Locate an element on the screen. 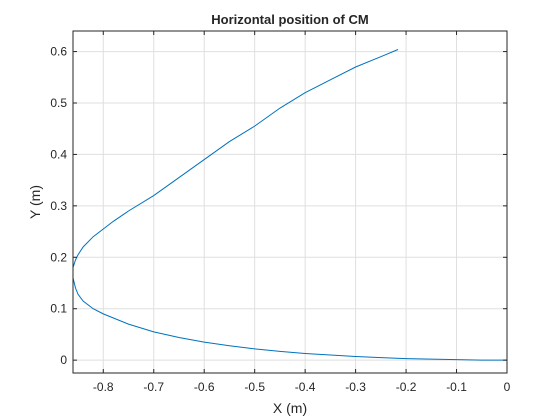  x-axis-label: X (m) is located at coordinates (290, 408).